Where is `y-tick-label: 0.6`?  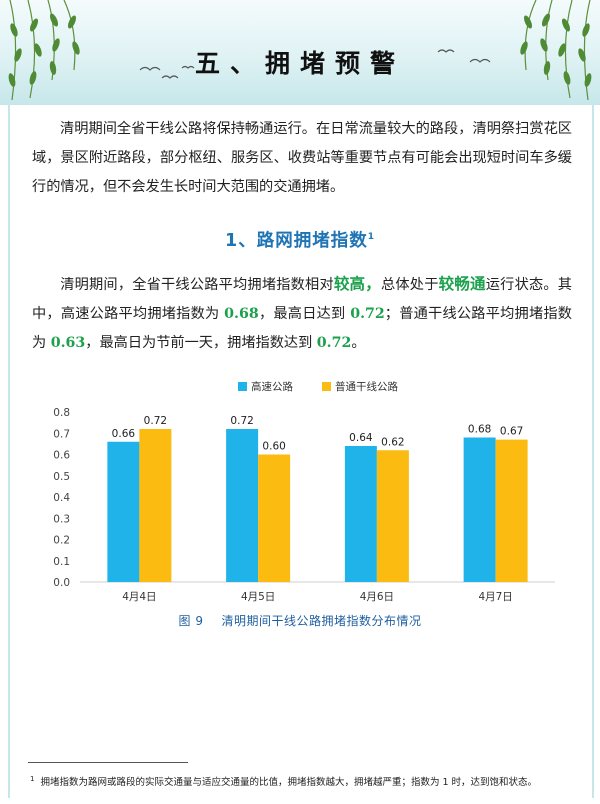
y-tick-label: 0.6 is located at coordinates (61, 456).